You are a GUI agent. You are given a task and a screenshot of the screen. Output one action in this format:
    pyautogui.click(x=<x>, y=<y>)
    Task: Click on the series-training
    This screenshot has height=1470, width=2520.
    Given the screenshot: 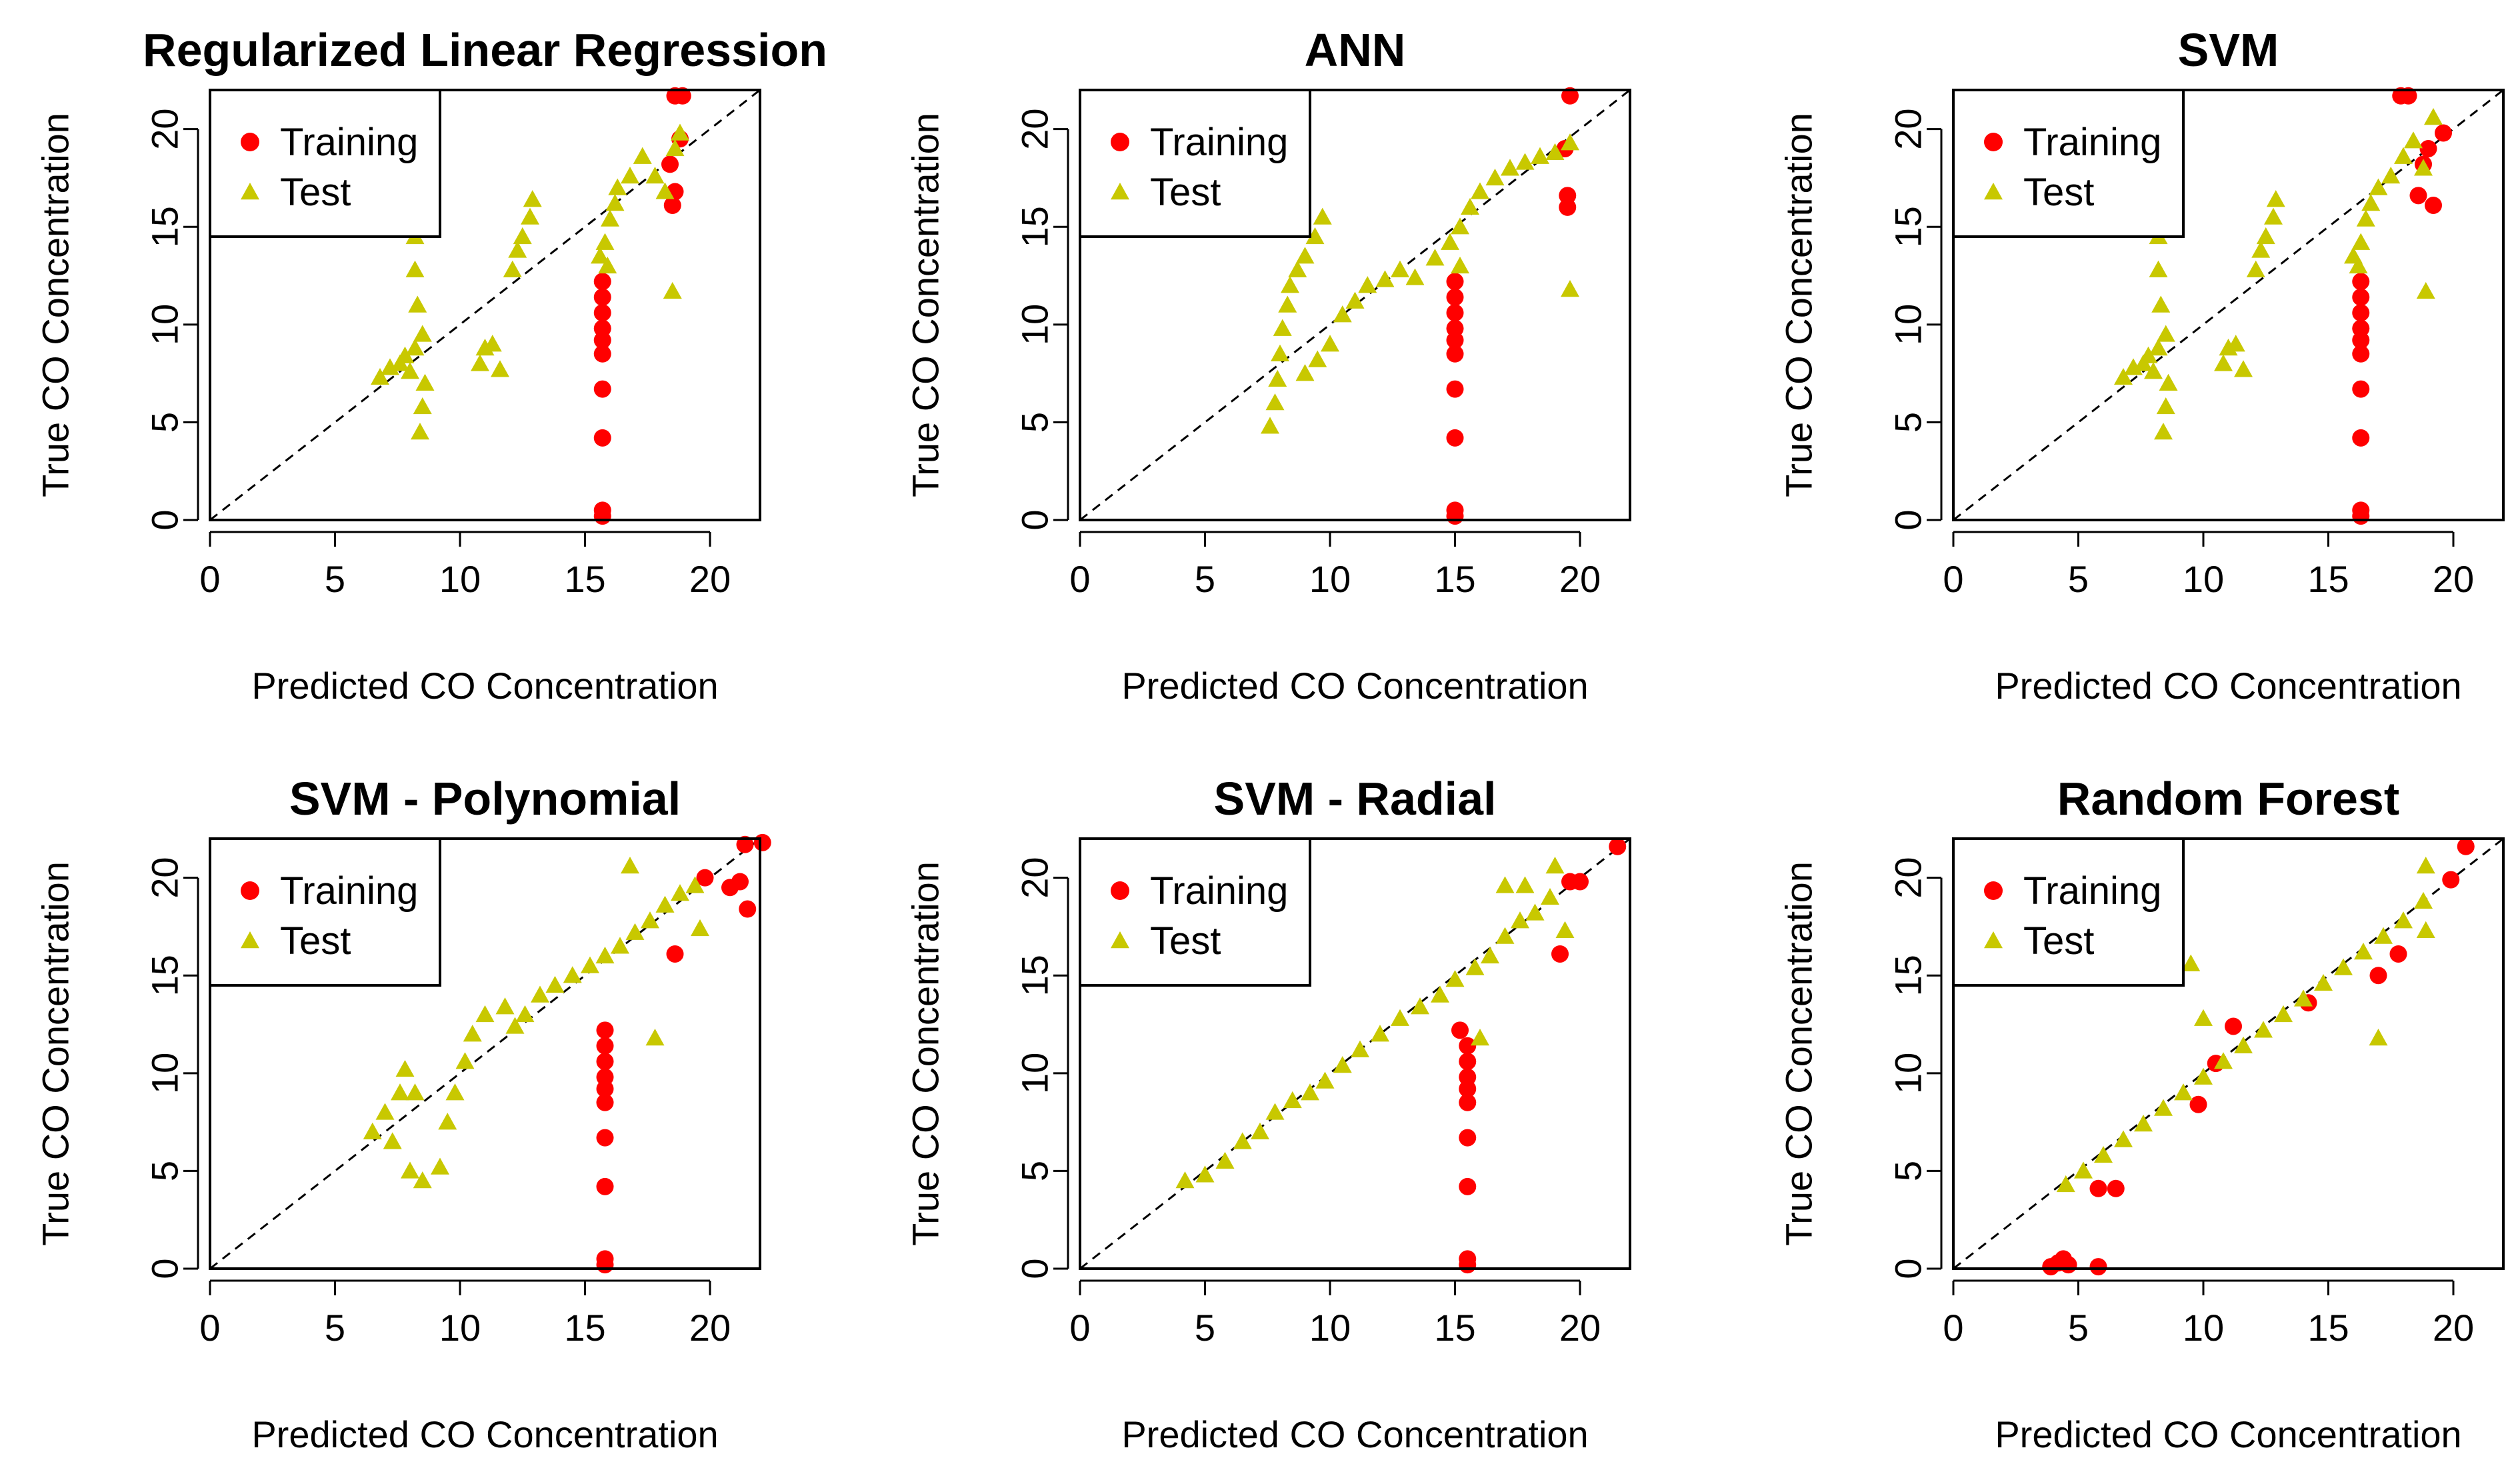 What is the action you would take?
    pyautogui.click(x=1539, y=1055)
    